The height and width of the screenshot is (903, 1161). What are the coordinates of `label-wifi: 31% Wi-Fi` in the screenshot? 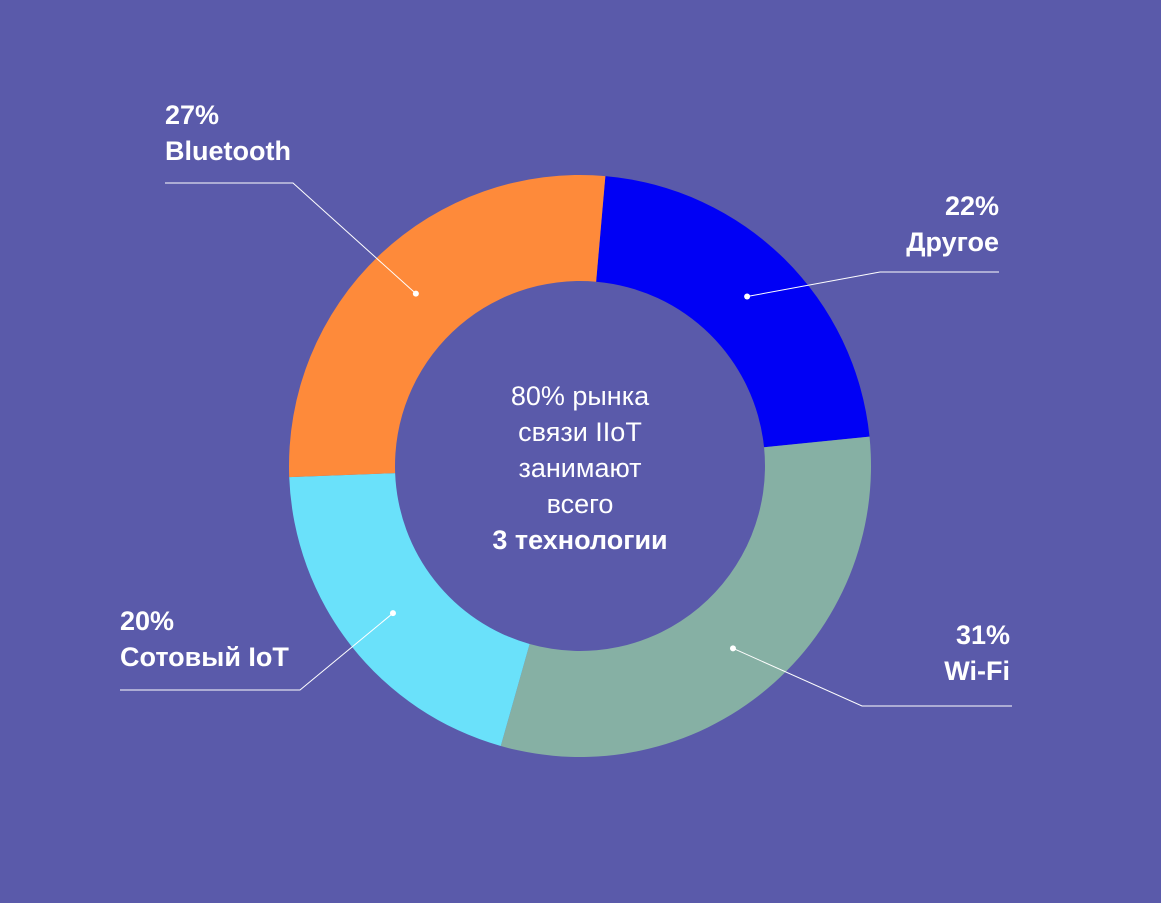 It's located at (930, 653).